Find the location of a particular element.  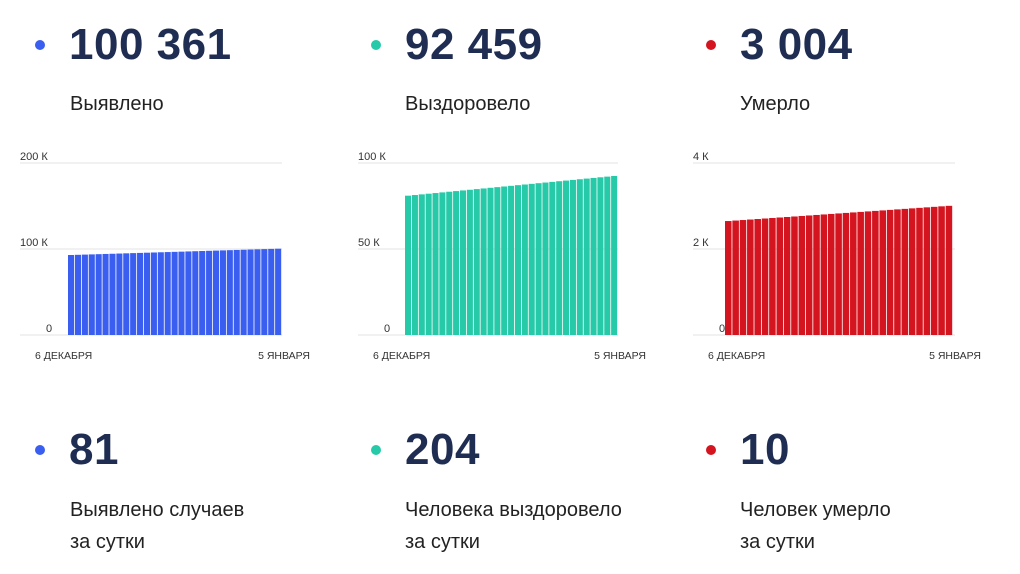

died-chart: 0 2 К 4 К 6 ДЕКАБРЯ 5 ЯНВАРЯ is located at coordinates (837, 256).